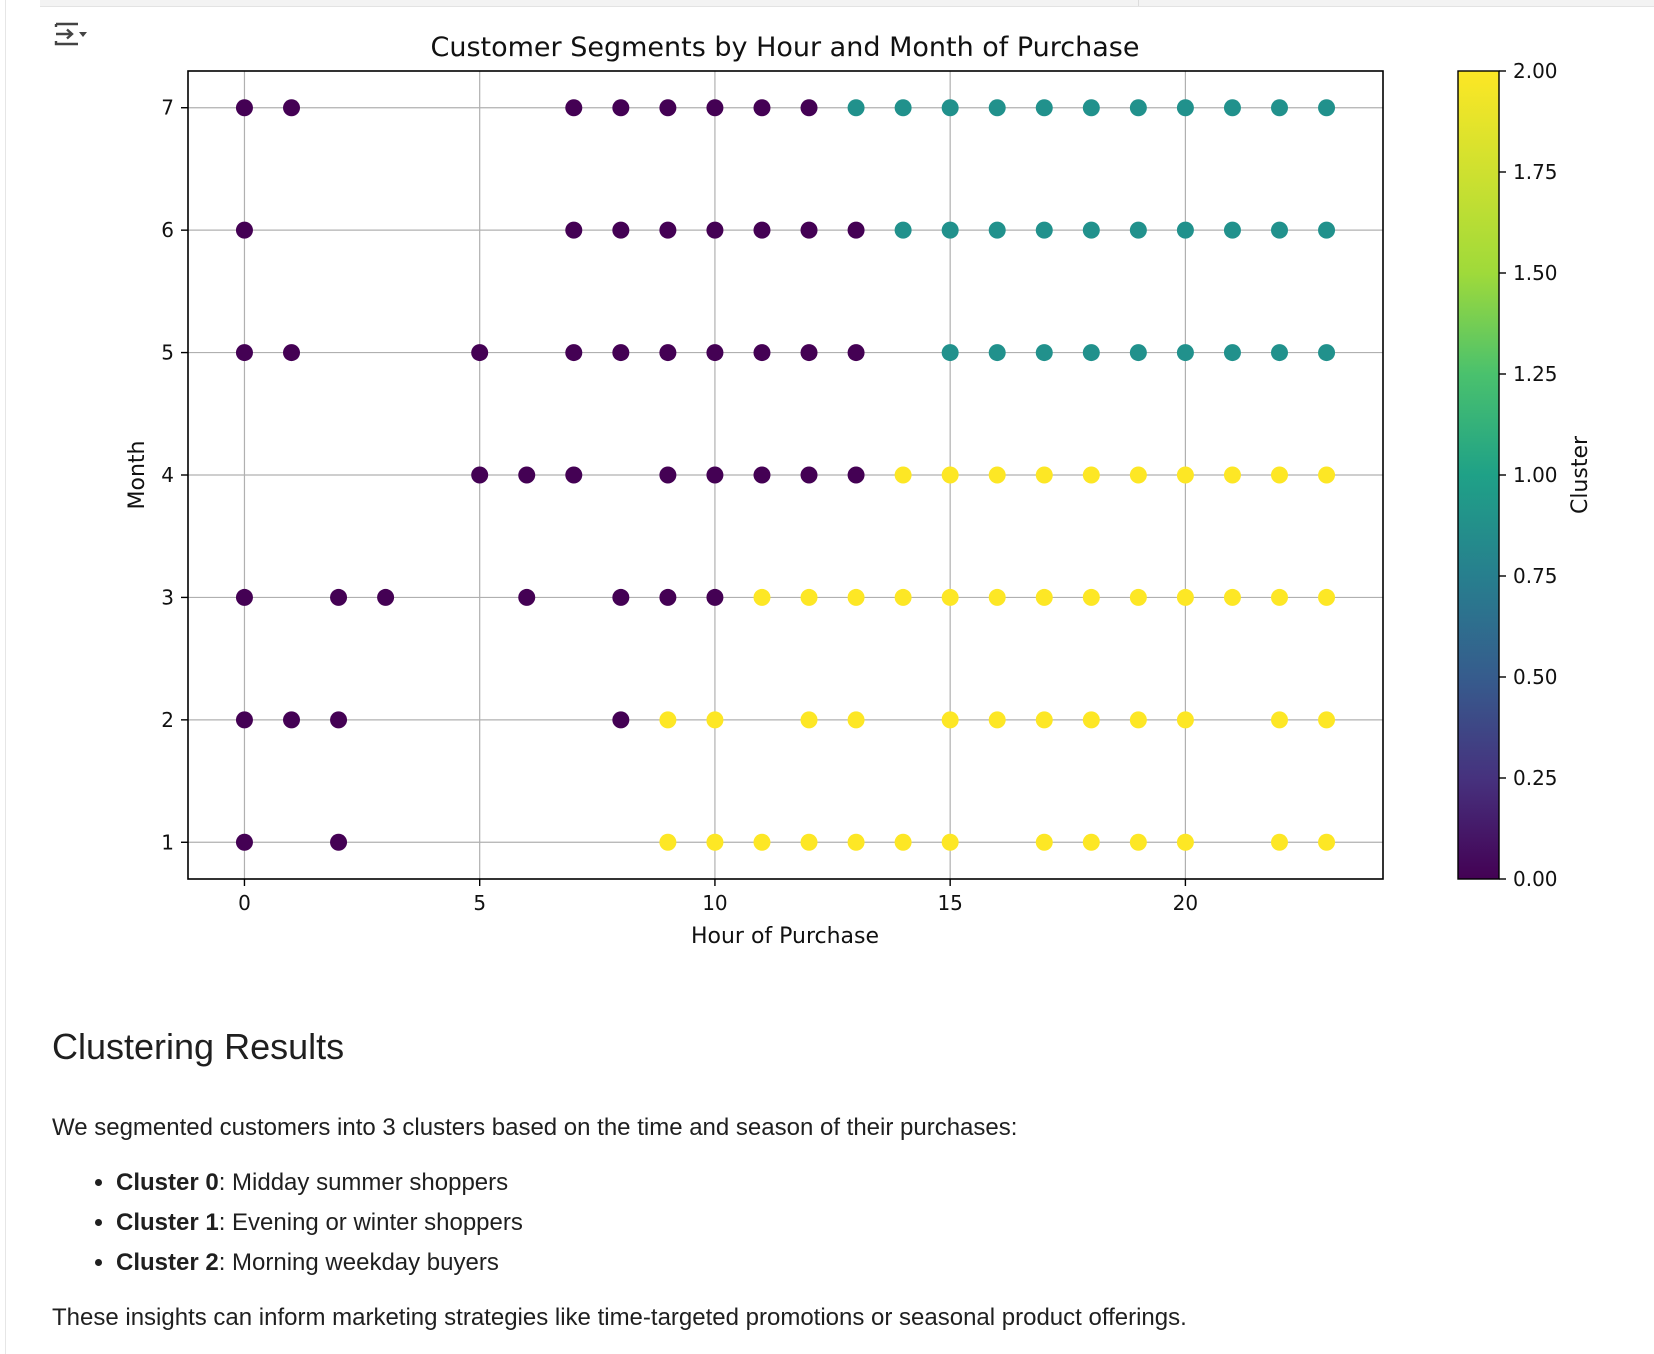  I want to click on colorbar, so click(1478, 475).